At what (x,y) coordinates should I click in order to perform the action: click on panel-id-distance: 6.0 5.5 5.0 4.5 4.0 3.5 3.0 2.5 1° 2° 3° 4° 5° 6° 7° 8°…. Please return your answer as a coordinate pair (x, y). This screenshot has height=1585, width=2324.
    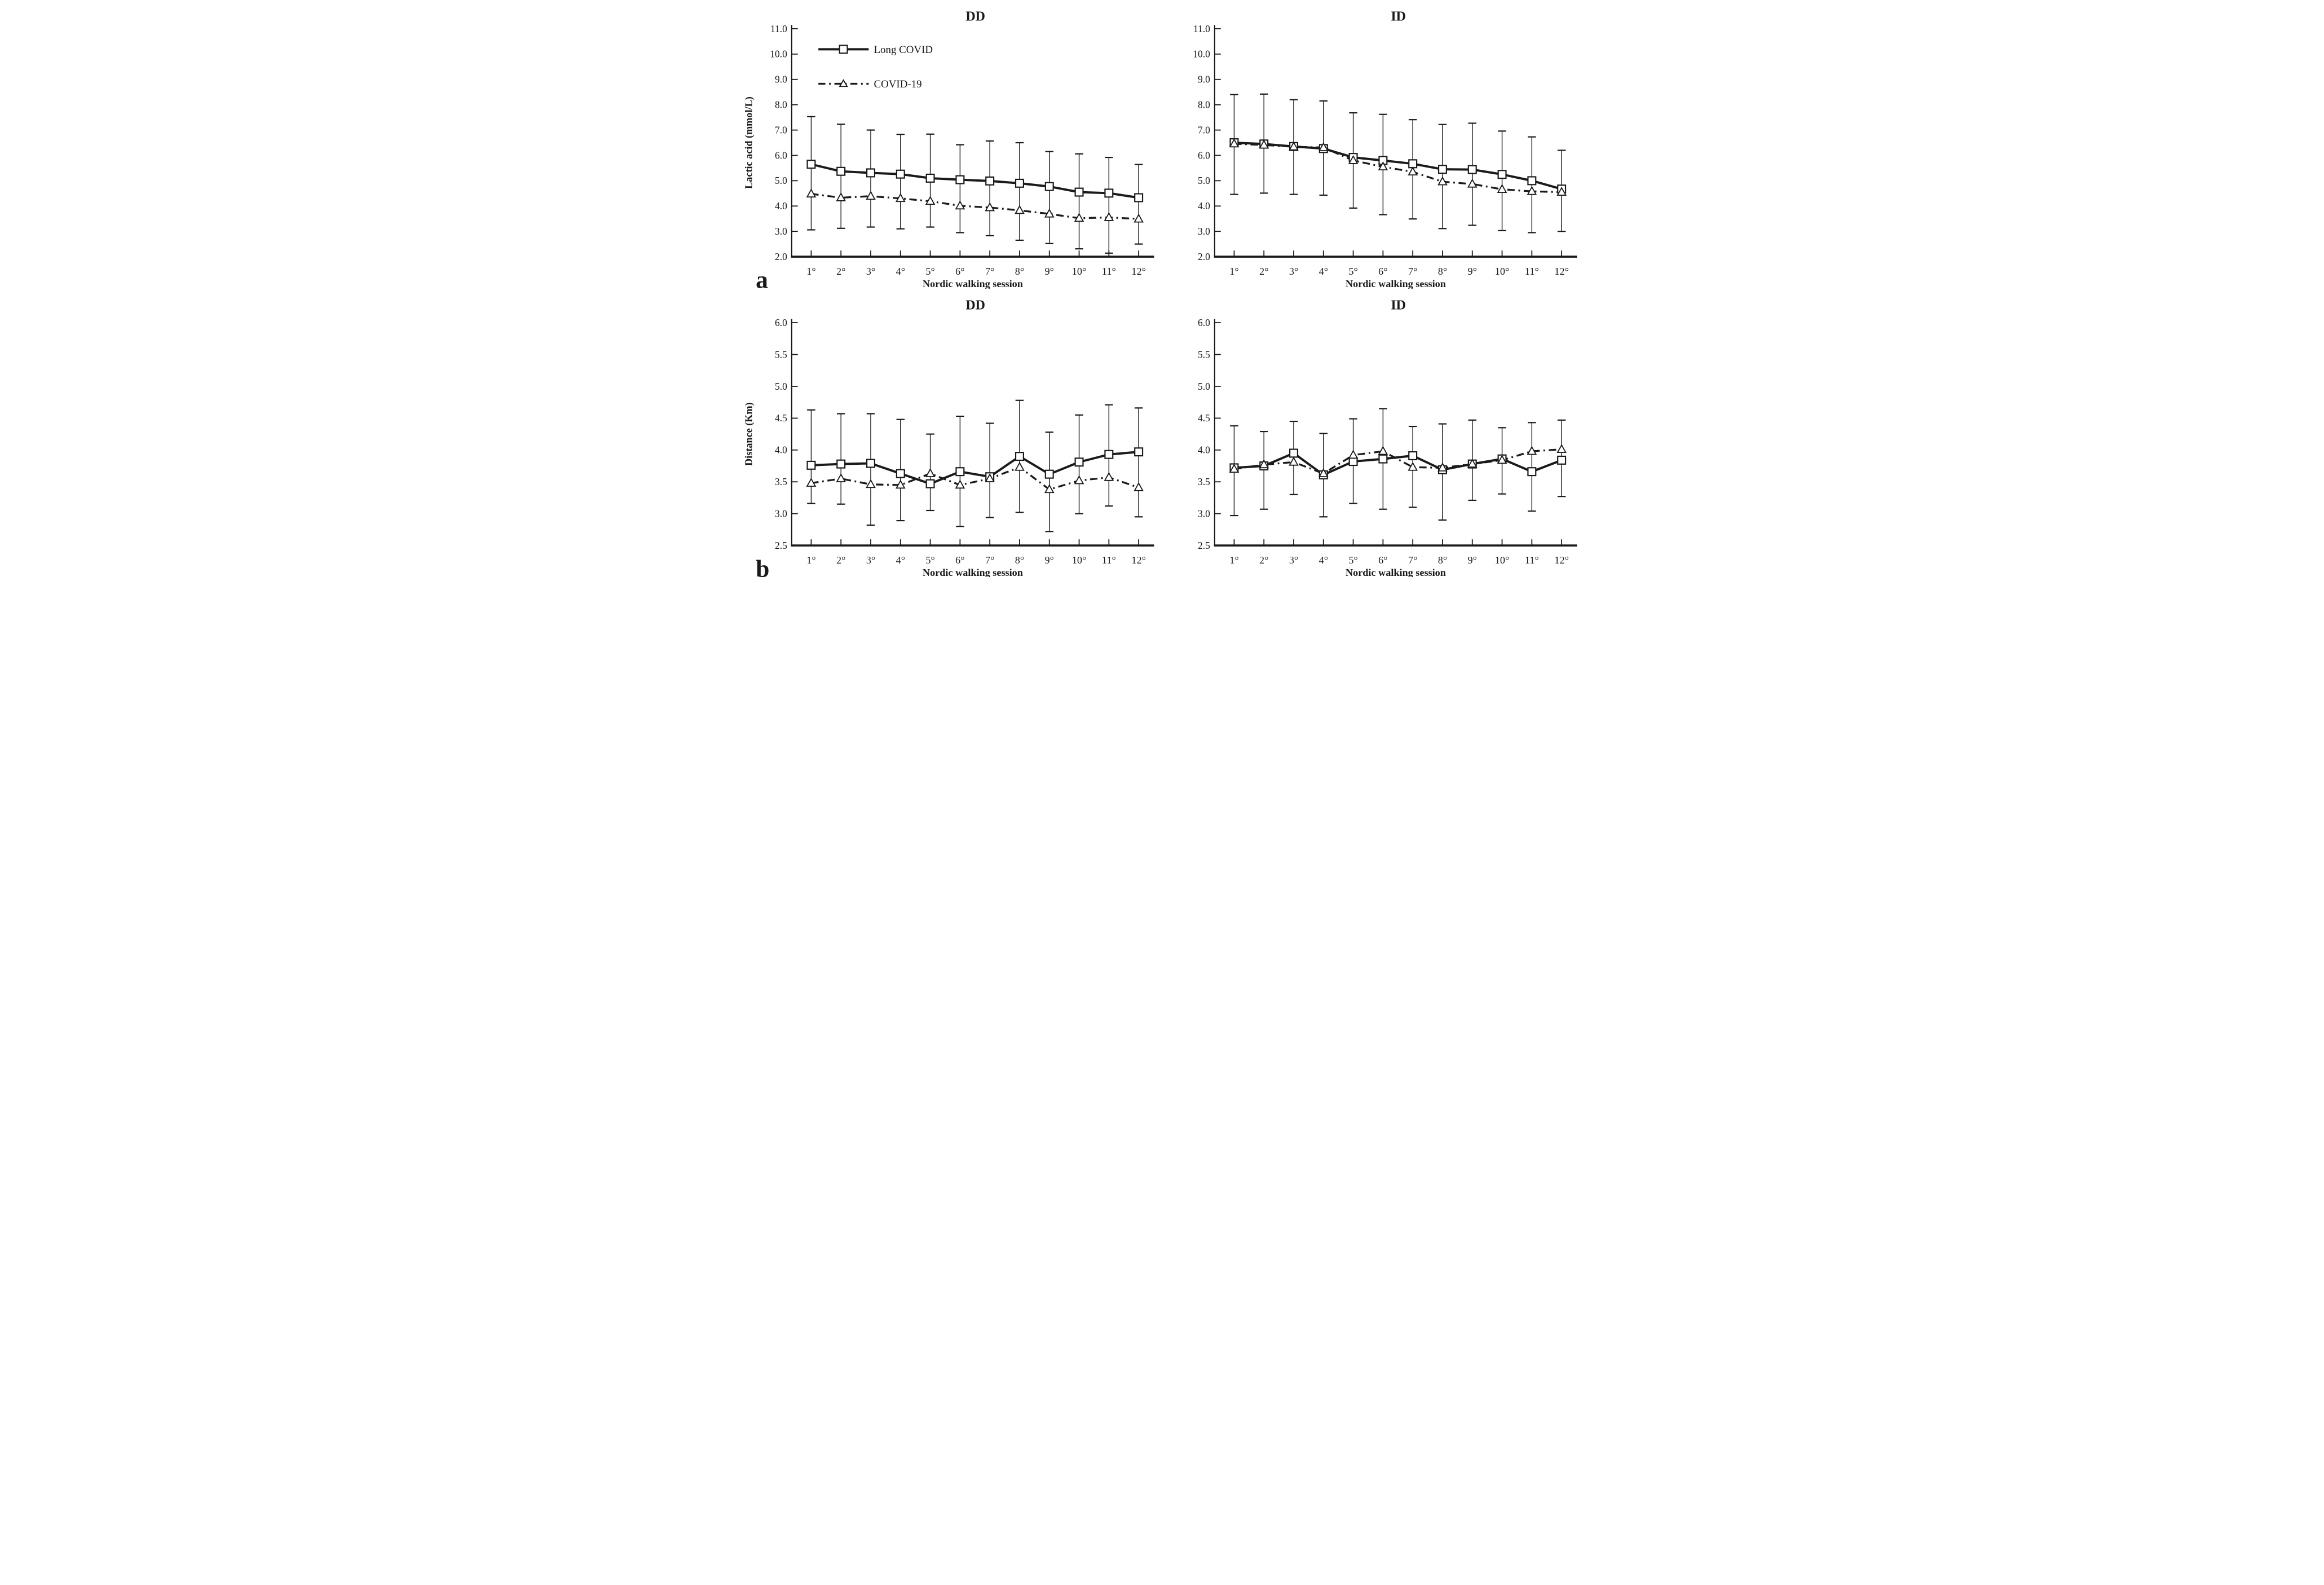
    Looking at the image, I should click on (1374, 433).